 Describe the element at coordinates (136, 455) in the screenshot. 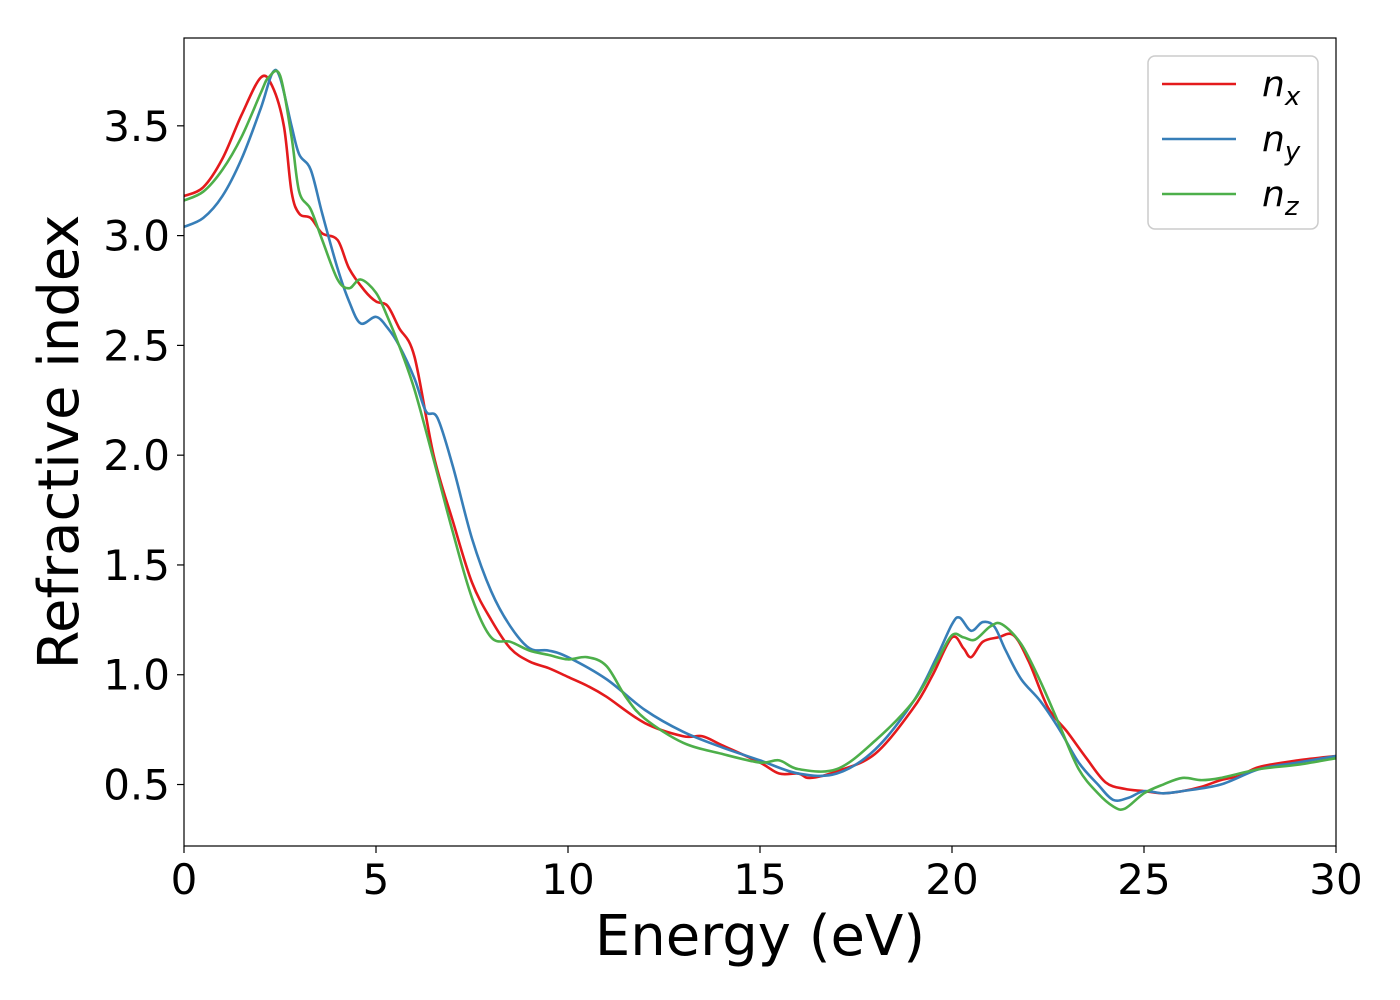

I see `y-tick-label: 2.0` at that location.